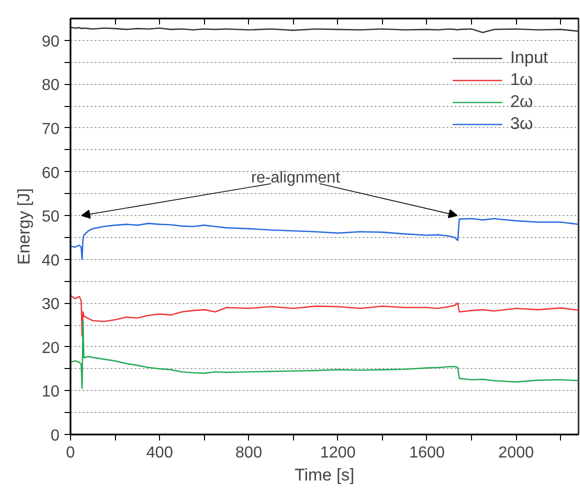  I want to click on x-tick-label: 2000, so click(516, 453).